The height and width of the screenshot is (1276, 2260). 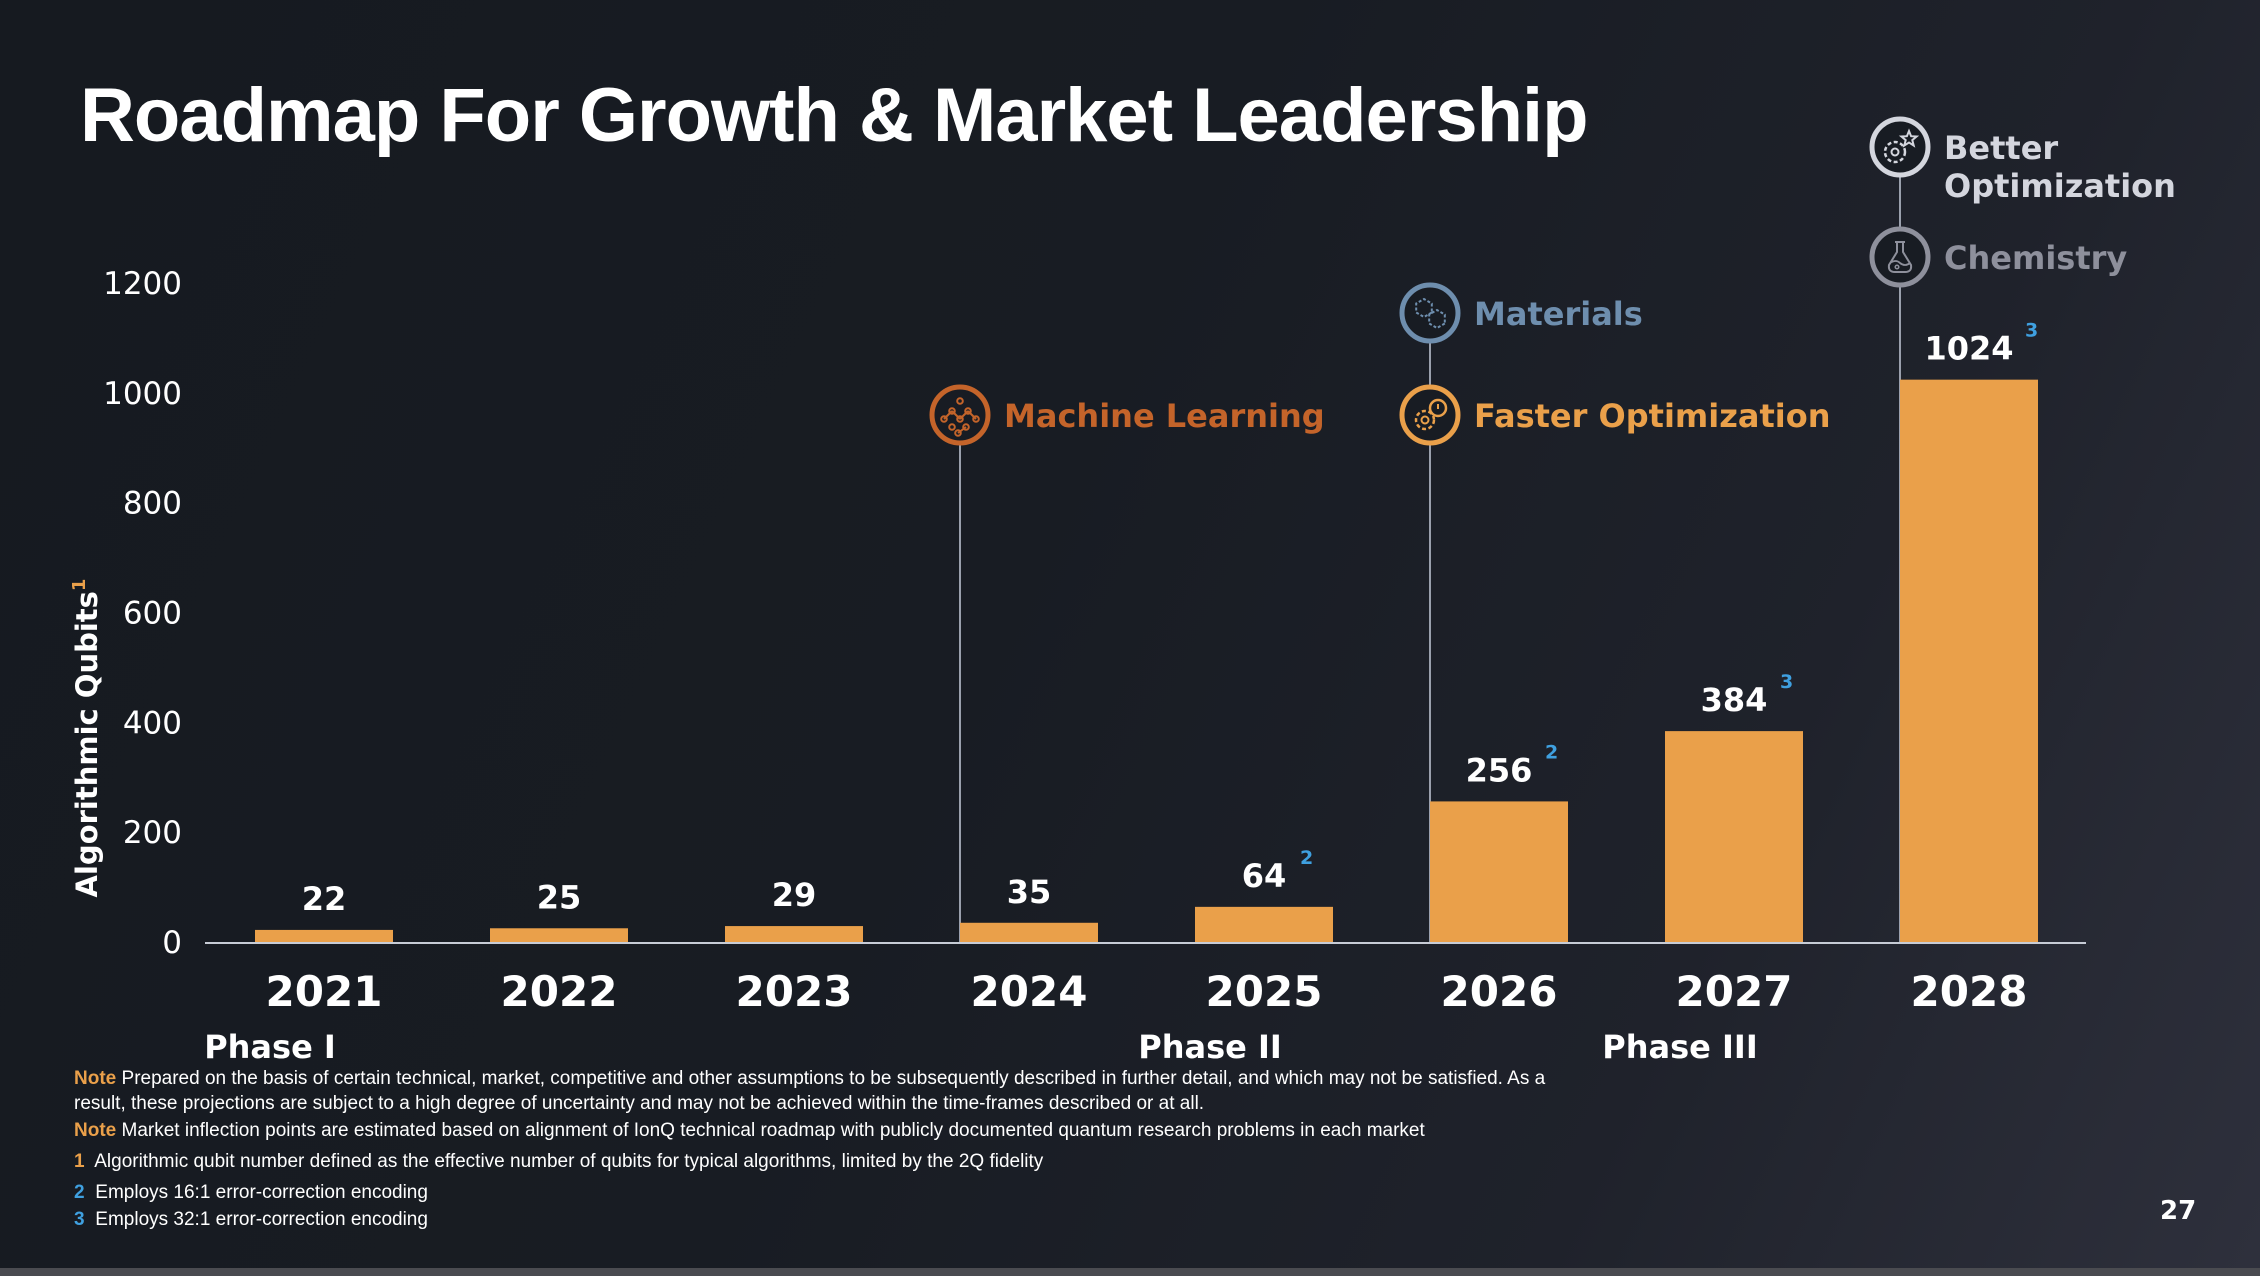 I want to click on value-label-2022: 25, so click(x=559, y=897).